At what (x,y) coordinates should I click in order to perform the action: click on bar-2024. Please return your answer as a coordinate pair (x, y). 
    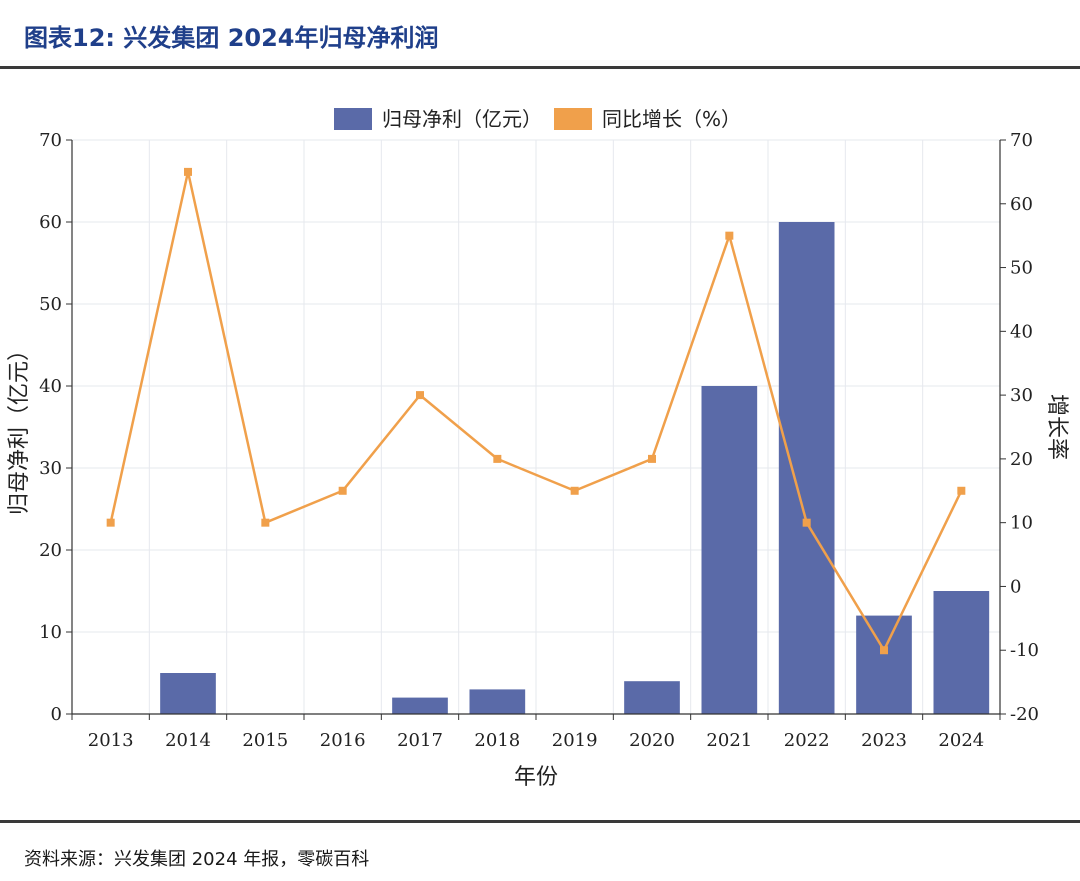
    Looking at the image, I should click on (961, 652).